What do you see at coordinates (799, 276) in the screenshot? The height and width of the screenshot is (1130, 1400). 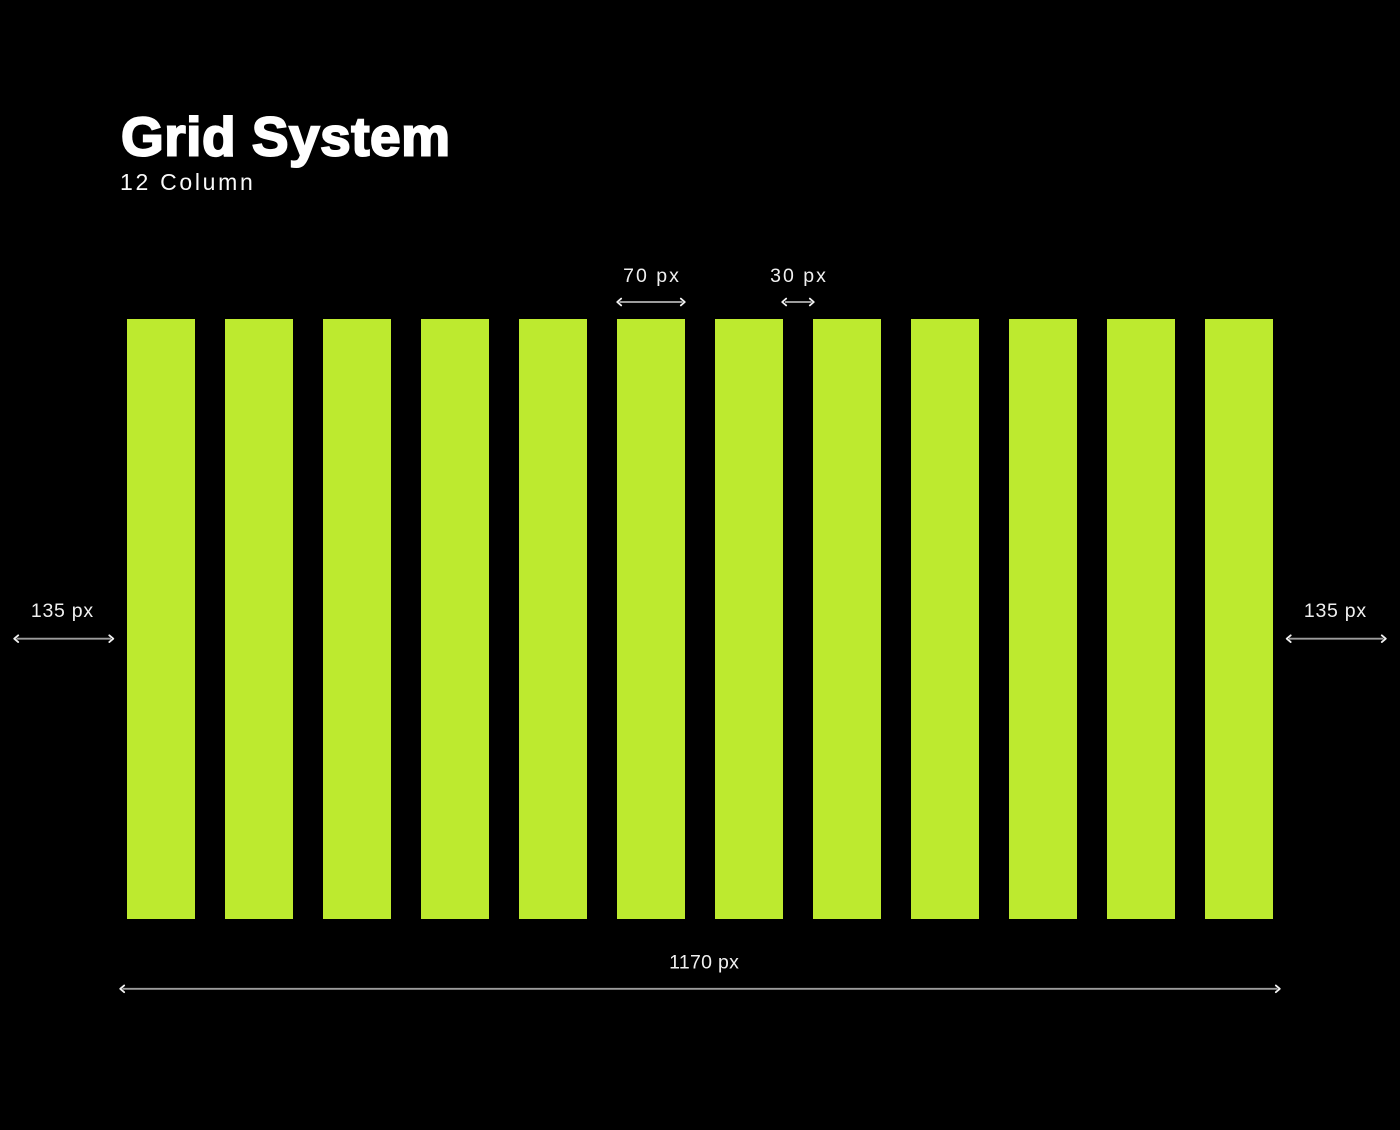 I see `svg-text: 30 px` at bounding box center [799, 276].